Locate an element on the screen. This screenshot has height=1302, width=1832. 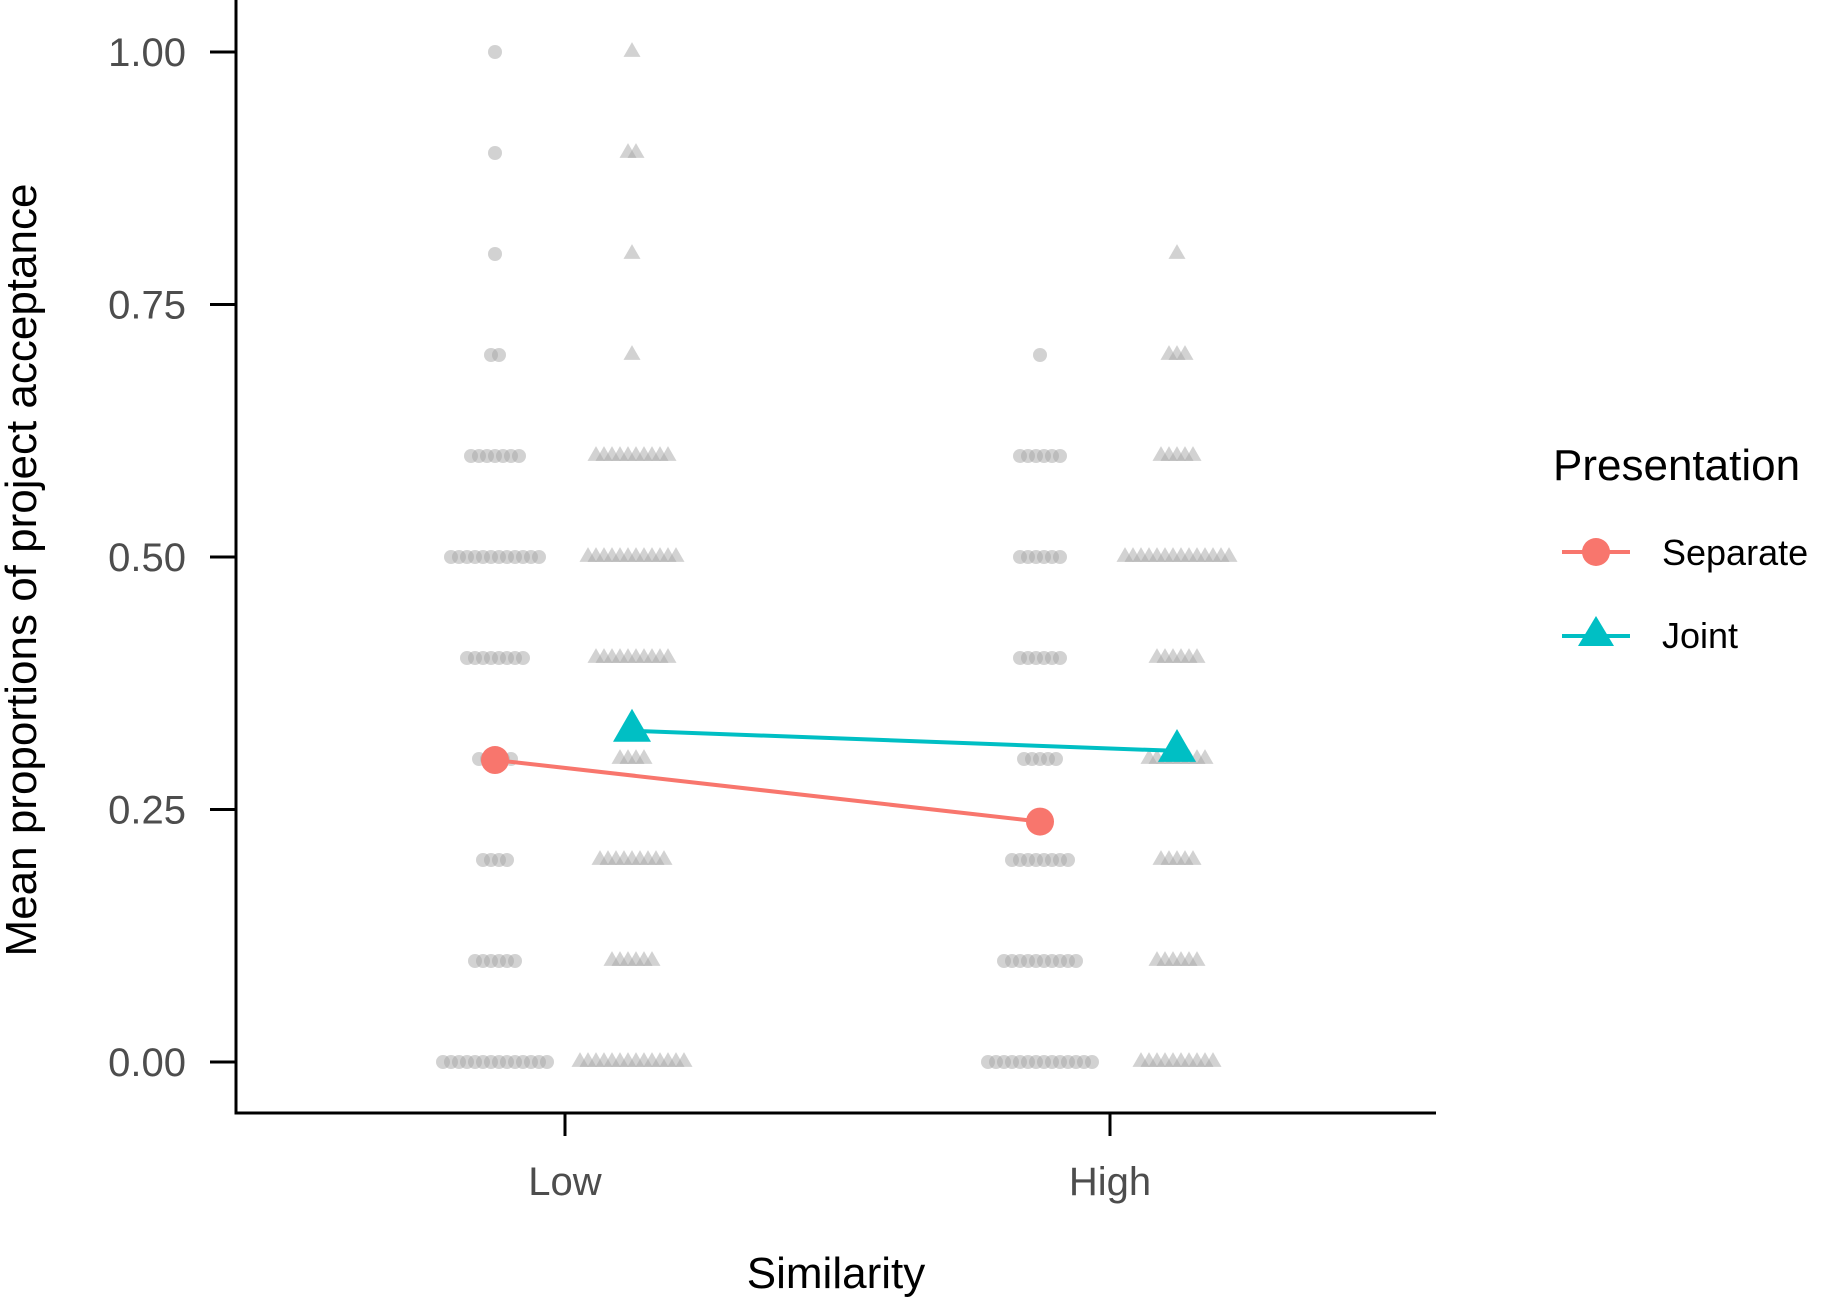
legend-key-circle-icon is located at coordinates (1596, 552).